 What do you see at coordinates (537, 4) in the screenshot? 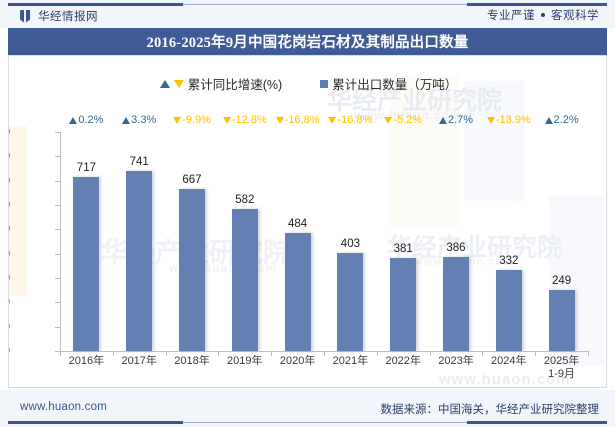
I see `header-rule-right` at bounding box center [537, 4].